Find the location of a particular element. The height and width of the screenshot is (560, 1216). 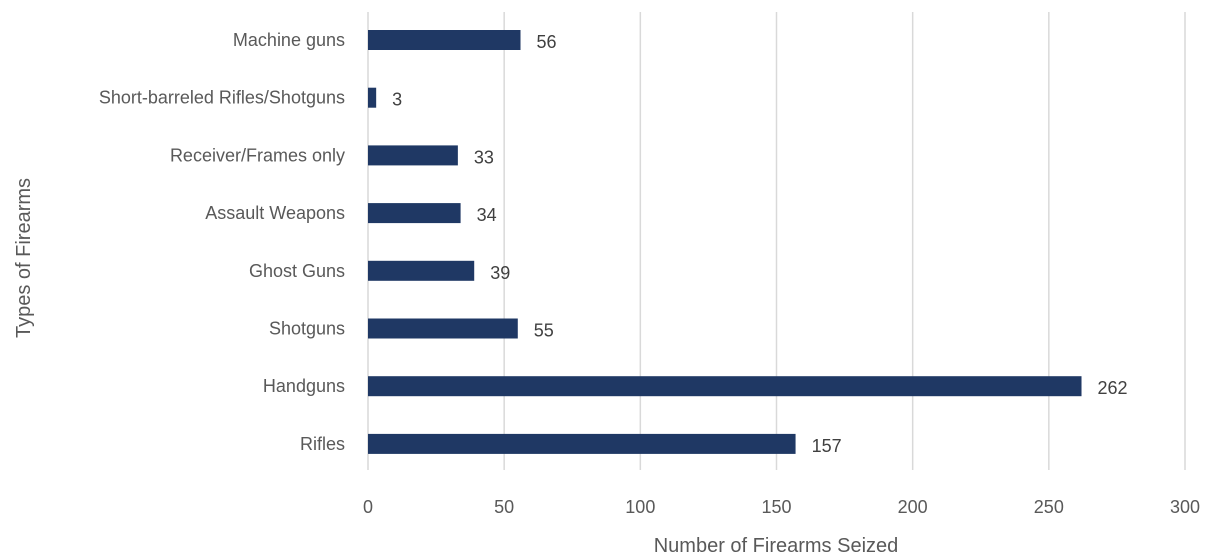

y-axis-title: Types of Firearms is located at coordinates (24, 258).